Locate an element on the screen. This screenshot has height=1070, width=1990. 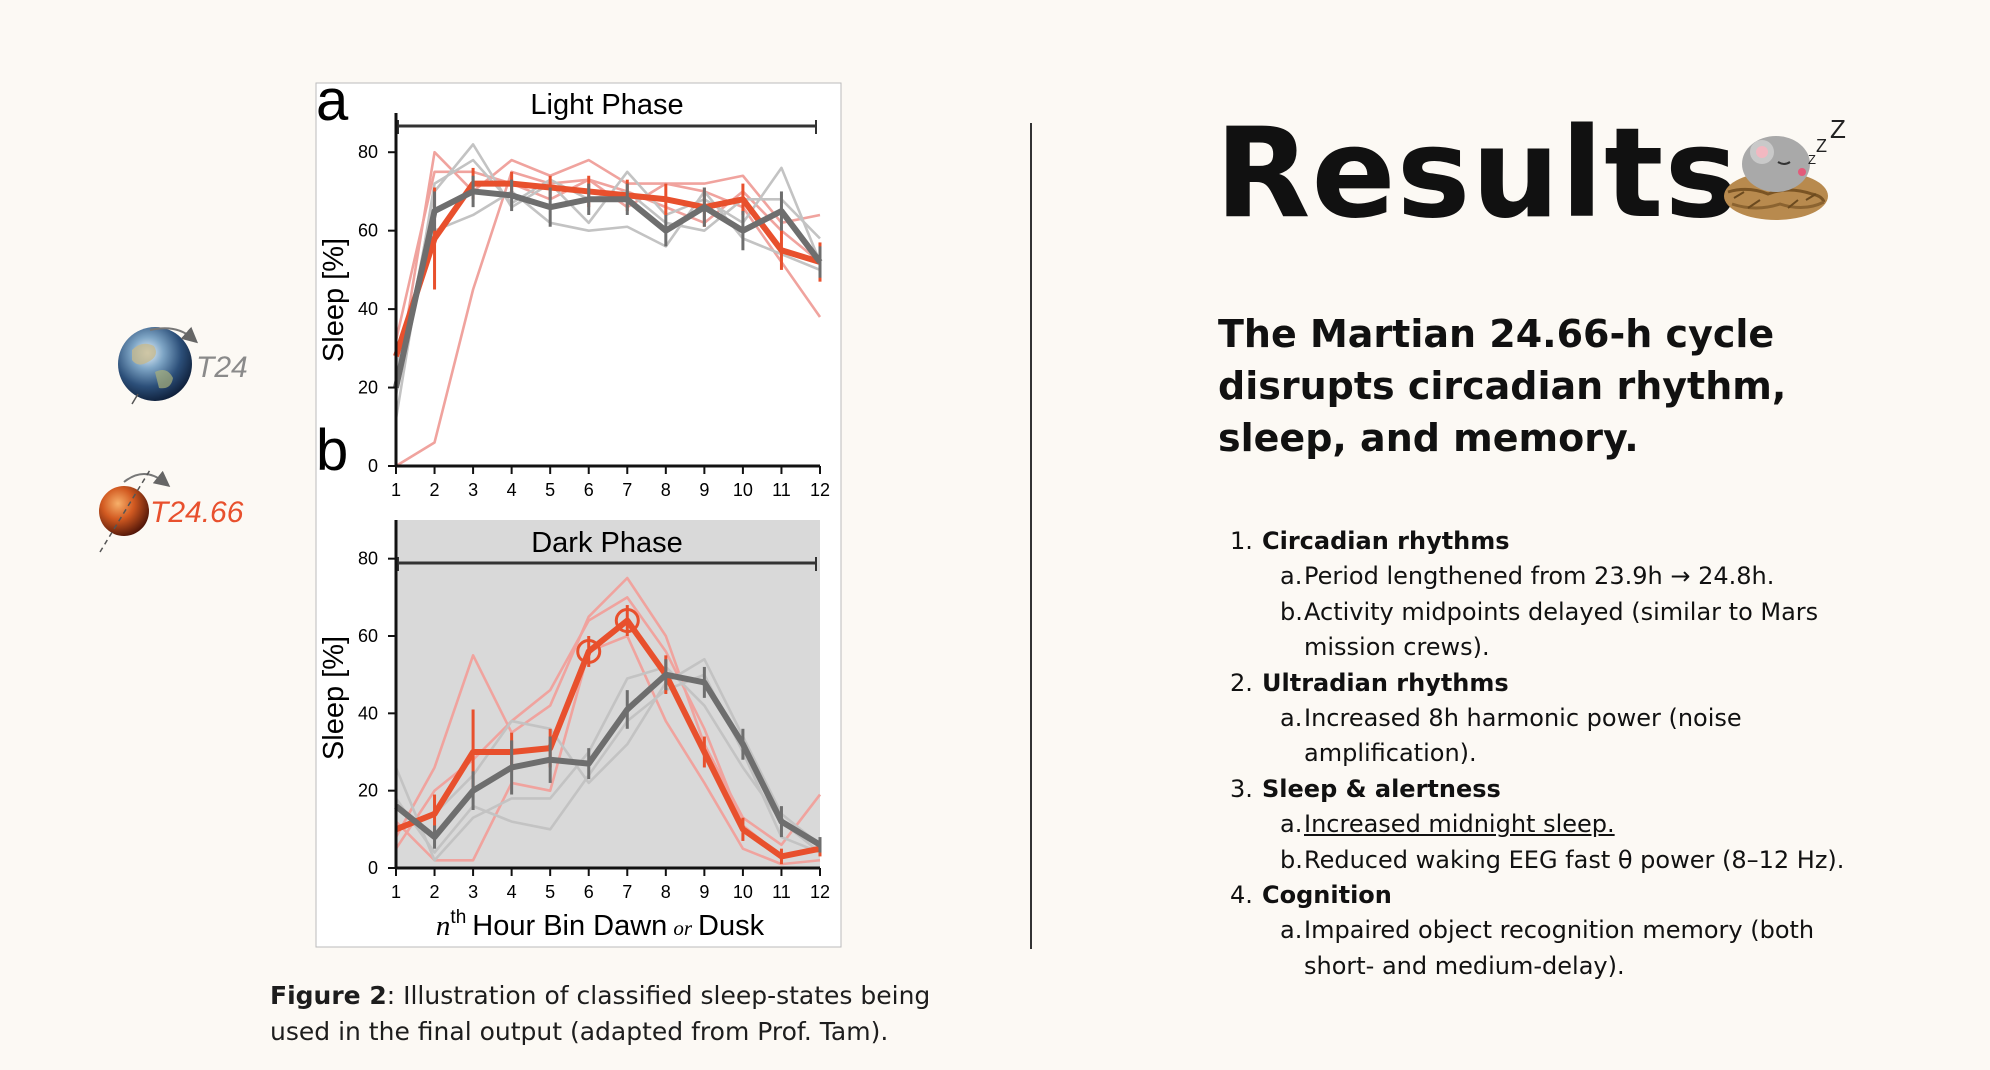
finding-item: 4. Cognition is located at coordinates (1554, 895).